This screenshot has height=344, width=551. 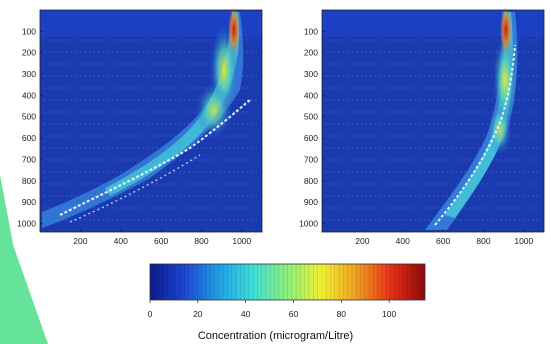 I want to click on x-ticks-right: 200 400 600 800 1000, so click(x=444, y=237).